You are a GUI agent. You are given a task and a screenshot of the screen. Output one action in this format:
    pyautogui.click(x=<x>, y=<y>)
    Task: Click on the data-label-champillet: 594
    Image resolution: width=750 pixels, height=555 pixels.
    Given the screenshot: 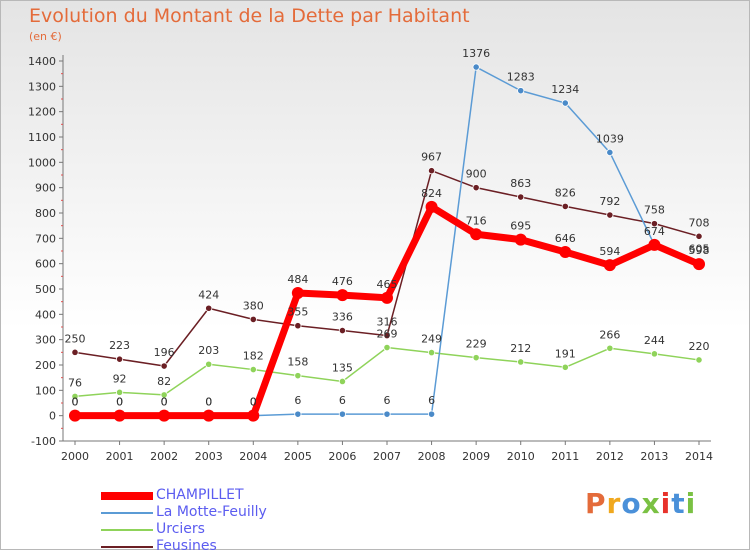 What is the action you would take?
    pyautogui.click(x=609, y=251)
    